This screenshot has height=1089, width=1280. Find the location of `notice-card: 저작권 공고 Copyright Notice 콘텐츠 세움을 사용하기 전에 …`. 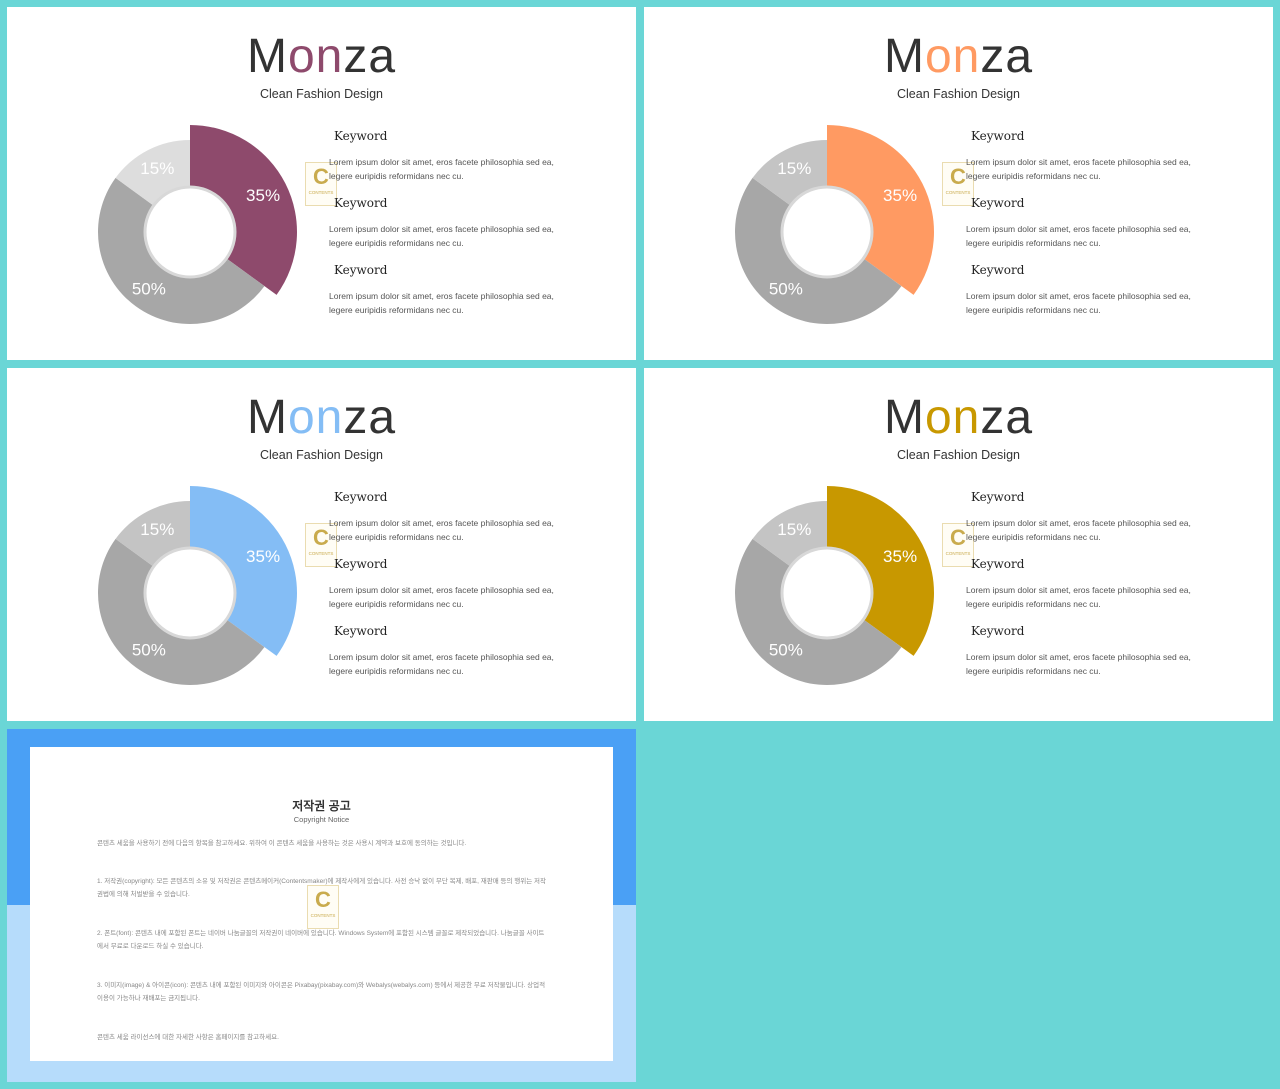

notice-card: 저작권 공고 Copyright Notice 콘텐츠 세움을 사용하기 전에 … is located at coordinates (321, 904).